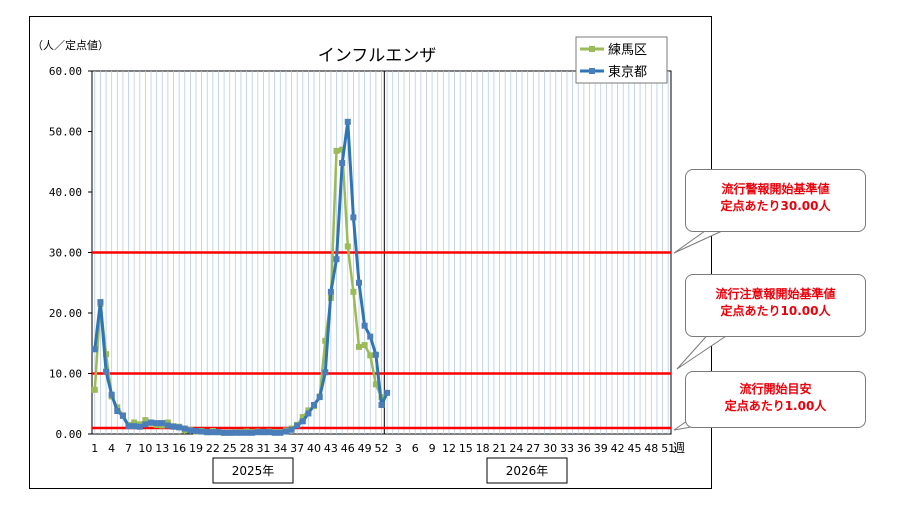  I want to click on x-tick-label: 33, so click(567, 448).